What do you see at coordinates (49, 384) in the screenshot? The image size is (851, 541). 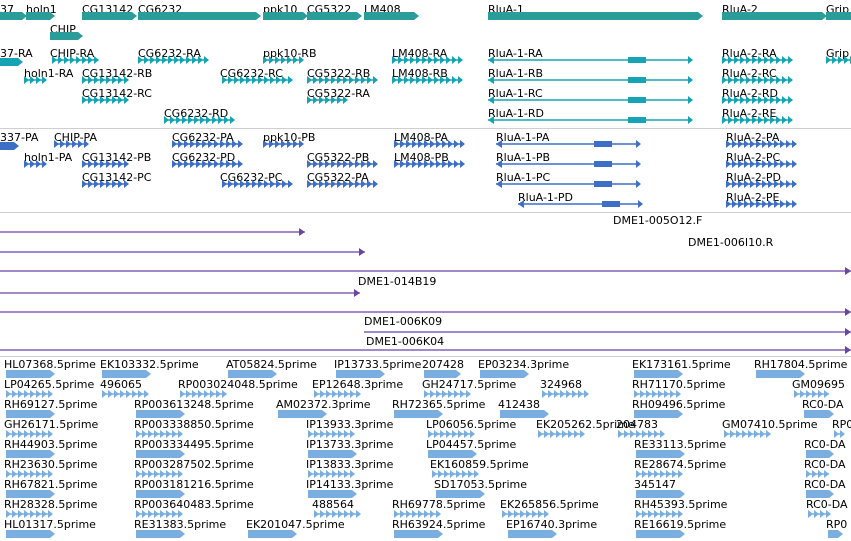 I see `est-label: LP04265.5prime` at bounding box center [49, 384].